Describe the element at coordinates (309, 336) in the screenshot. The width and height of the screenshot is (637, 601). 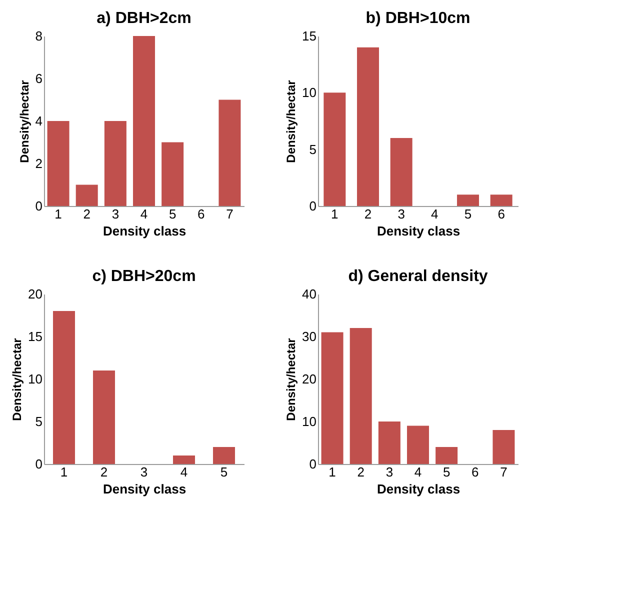
I see `y-tick-label: 30` at that location.